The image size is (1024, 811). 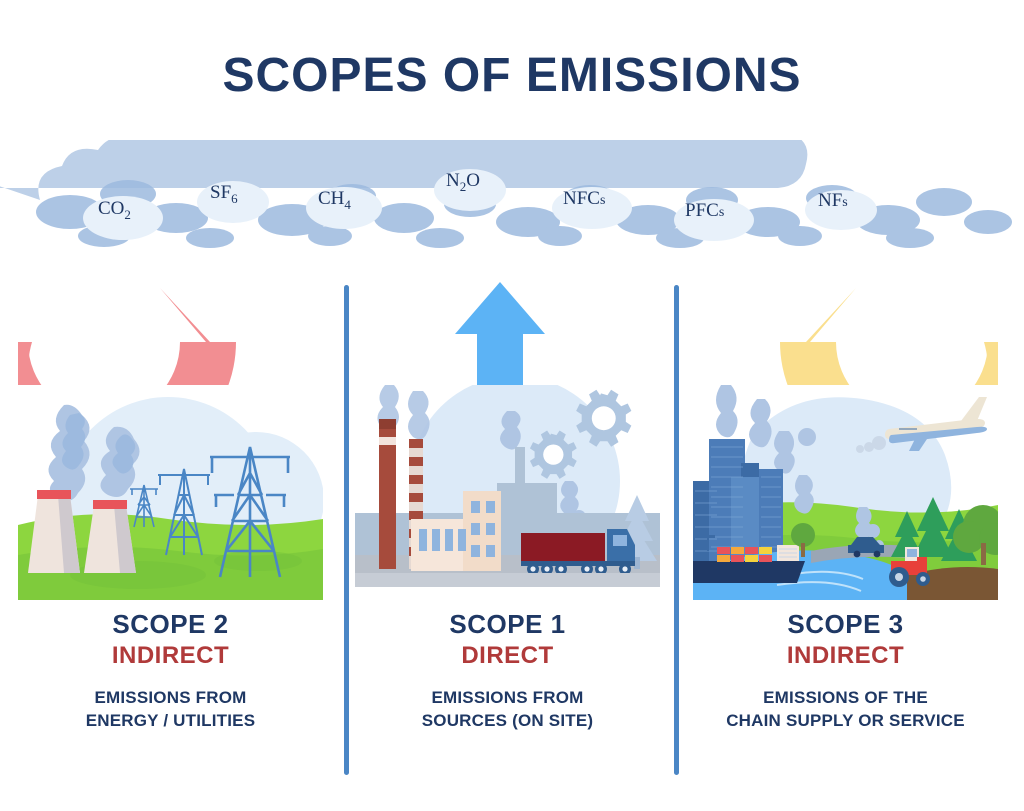 What do you see at coordinates (144, 506) in the screenshot?
I see `pylon-small` at bounding box center [144, 506].